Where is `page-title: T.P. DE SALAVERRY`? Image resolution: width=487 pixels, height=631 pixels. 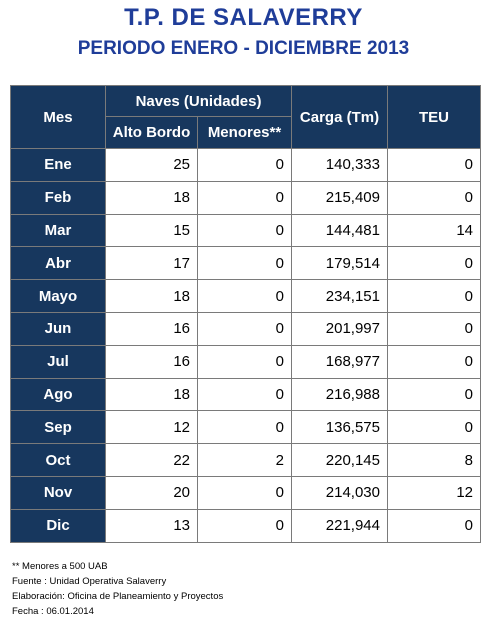 page-title: T.P. DE SALAVERRY is located at coordinates (243, 17).